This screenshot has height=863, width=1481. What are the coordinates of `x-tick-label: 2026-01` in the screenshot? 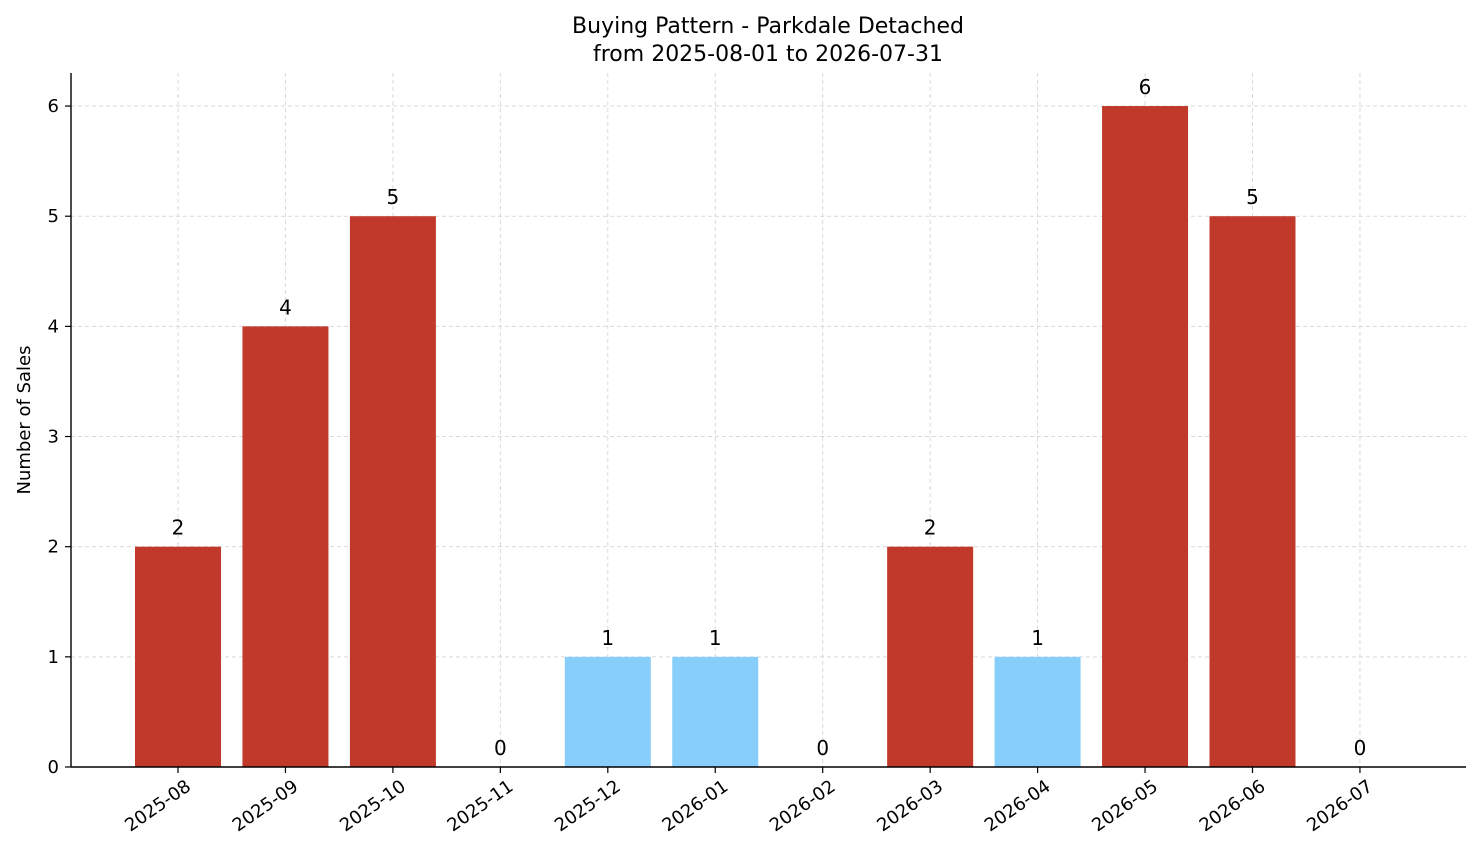 It's located at (695, 806).